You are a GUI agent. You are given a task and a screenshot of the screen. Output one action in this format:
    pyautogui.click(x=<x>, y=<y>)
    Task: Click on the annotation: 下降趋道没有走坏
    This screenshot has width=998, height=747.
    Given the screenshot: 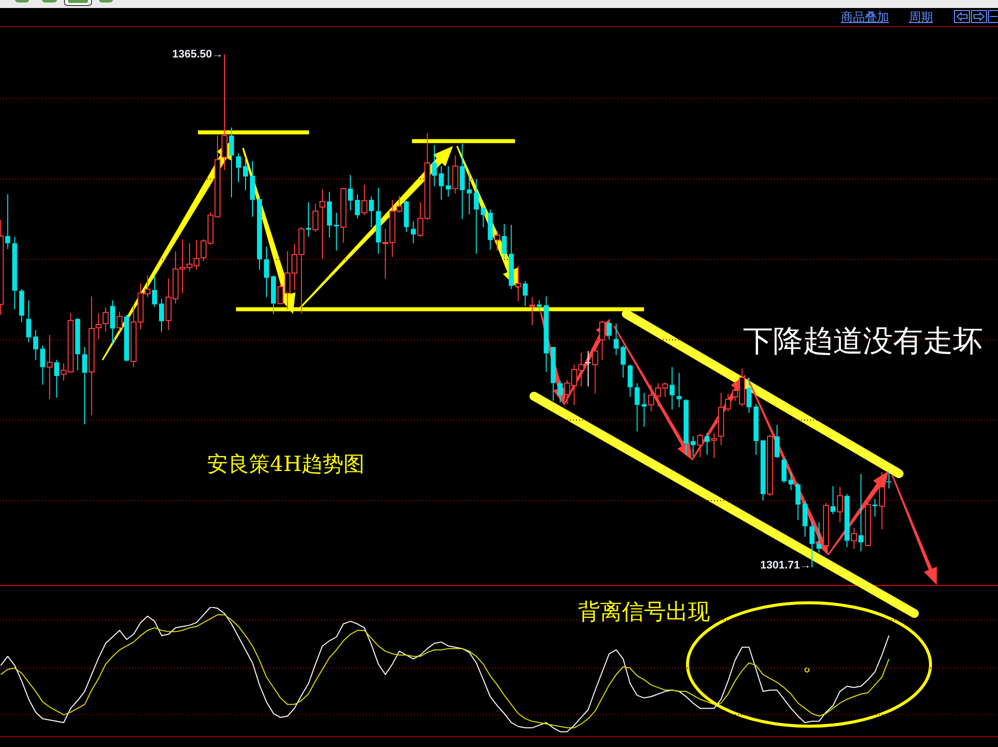 What is the action you would take?
    pyautogui.click(x=863, y=342)
    